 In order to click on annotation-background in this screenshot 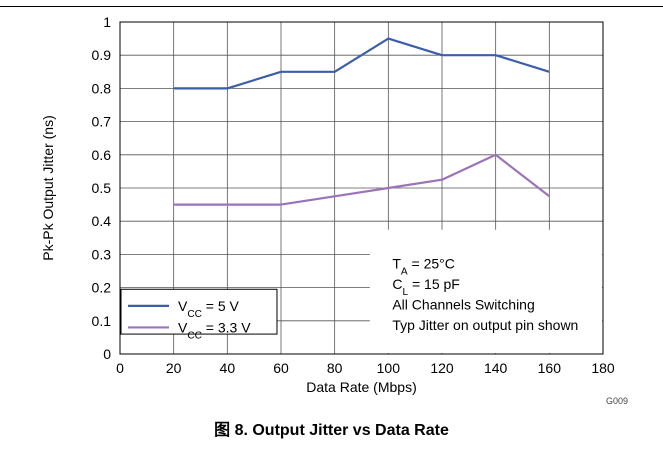, I will do `click(485, 291)`.